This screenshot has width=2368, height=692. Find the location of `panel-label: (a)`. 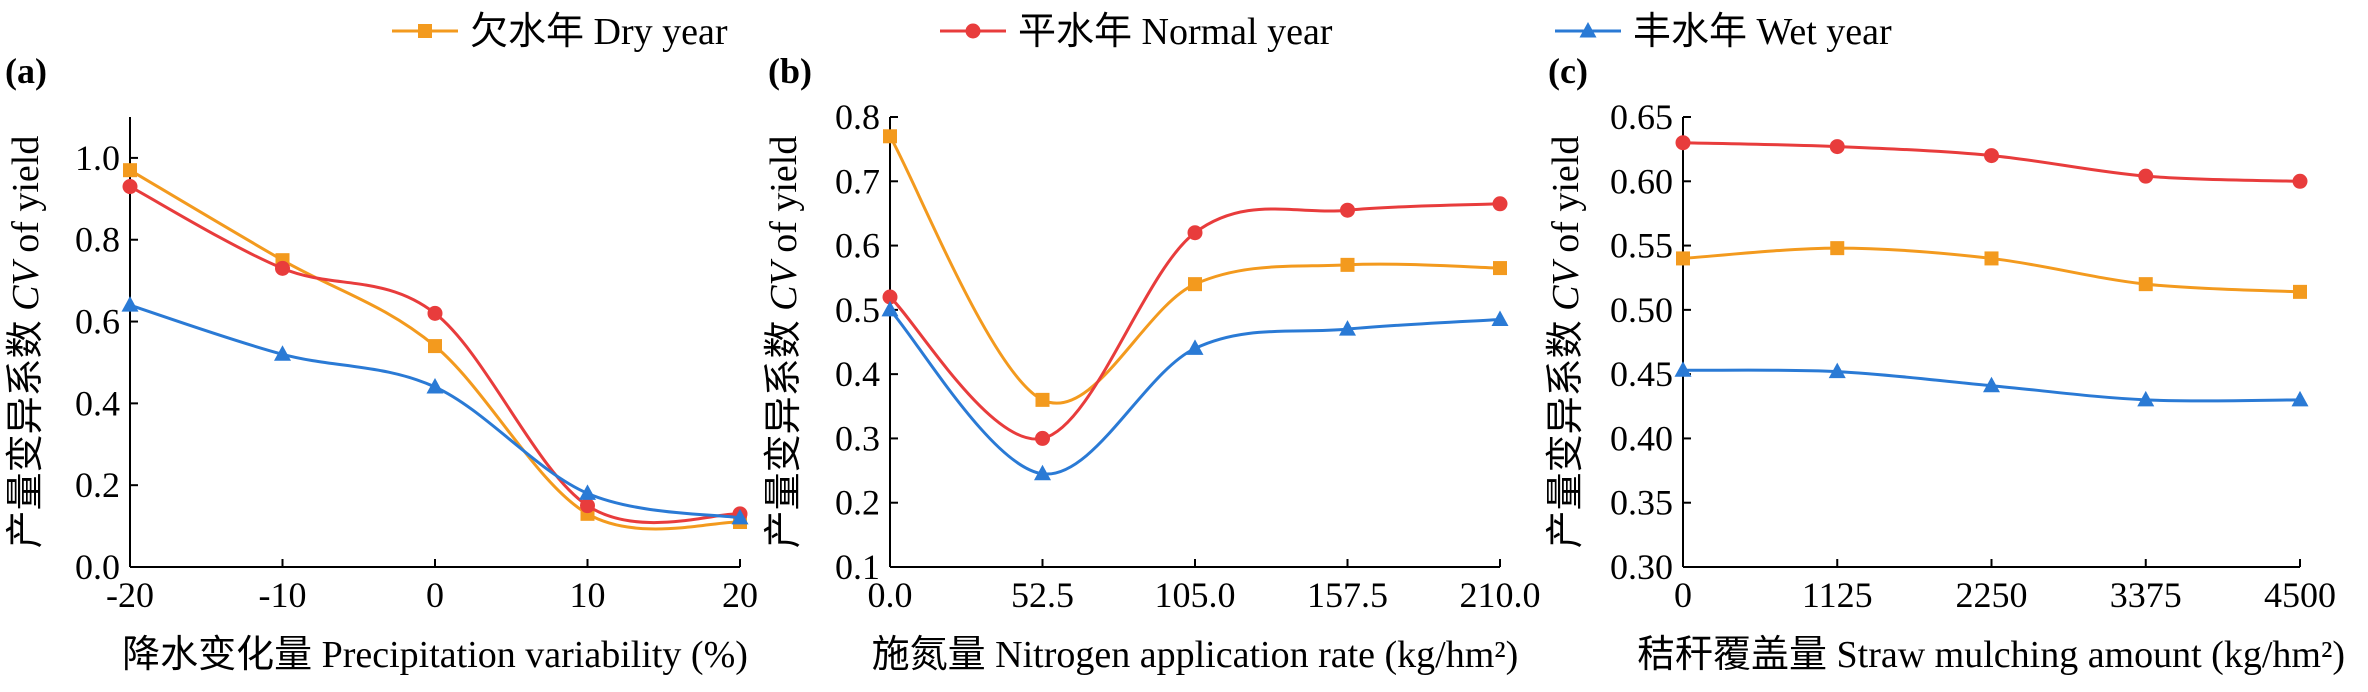

panel-label: (a) is located at coordinates (26, 71).